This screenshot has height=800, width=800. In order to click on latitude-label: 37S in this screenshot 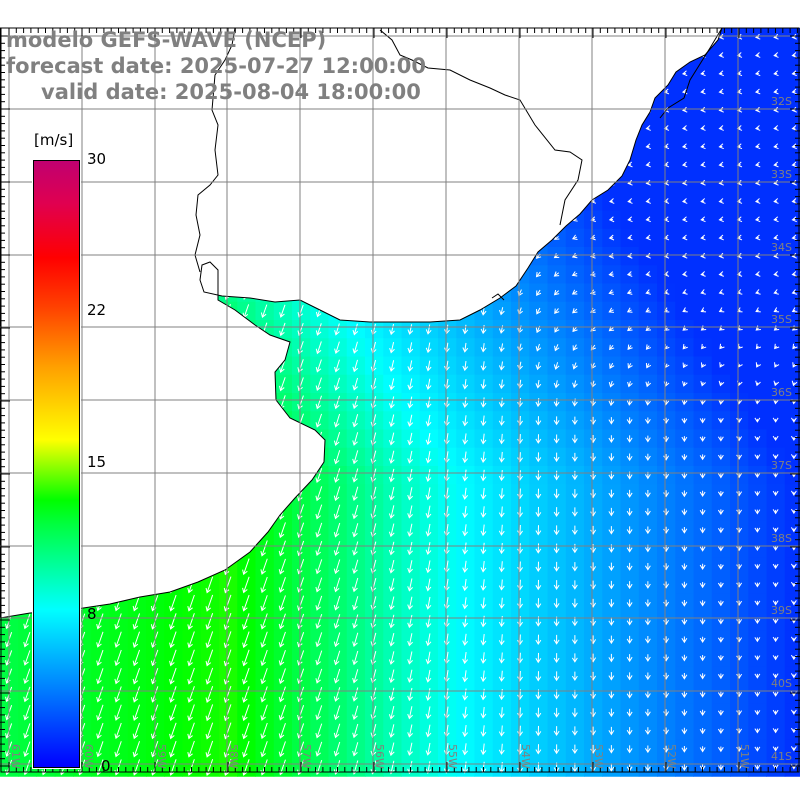, I will do `click(781, 465)`.